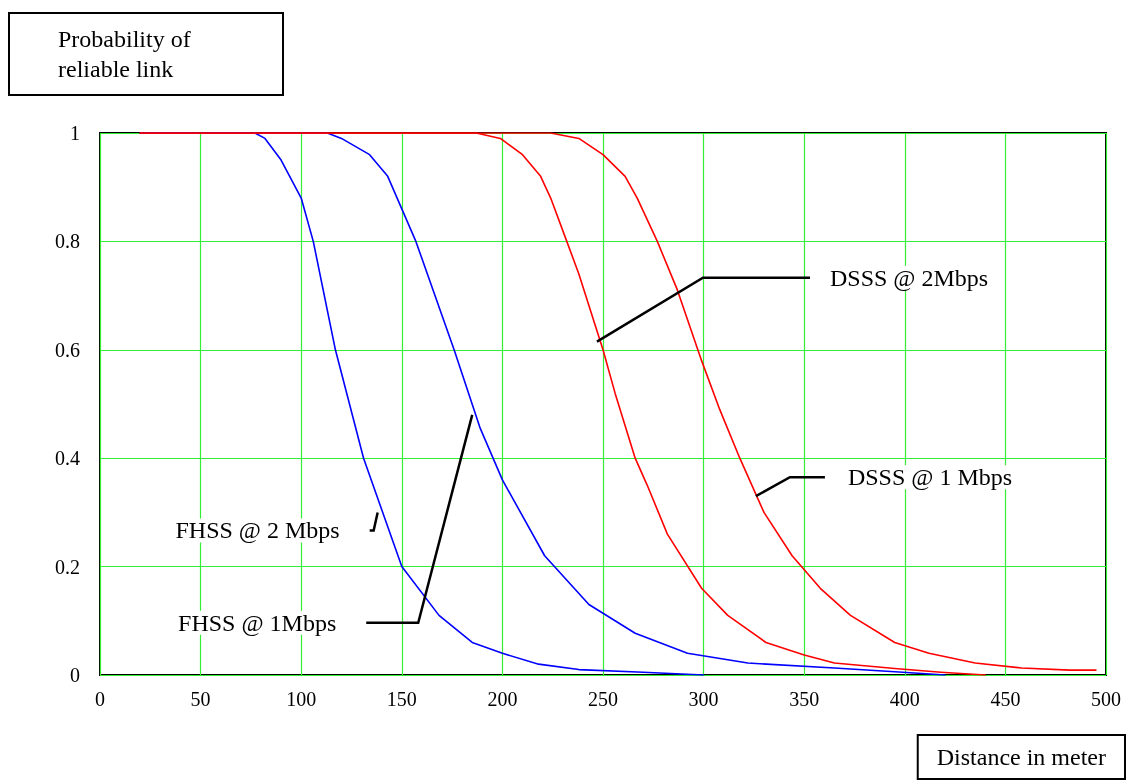 Image resolution: width=1128 pixels, height=783 pixels. What do you see at coordinates (1005, 699) in the screenshot?
I see `x-tick-label: 450` at bounding box center [1005, 699].